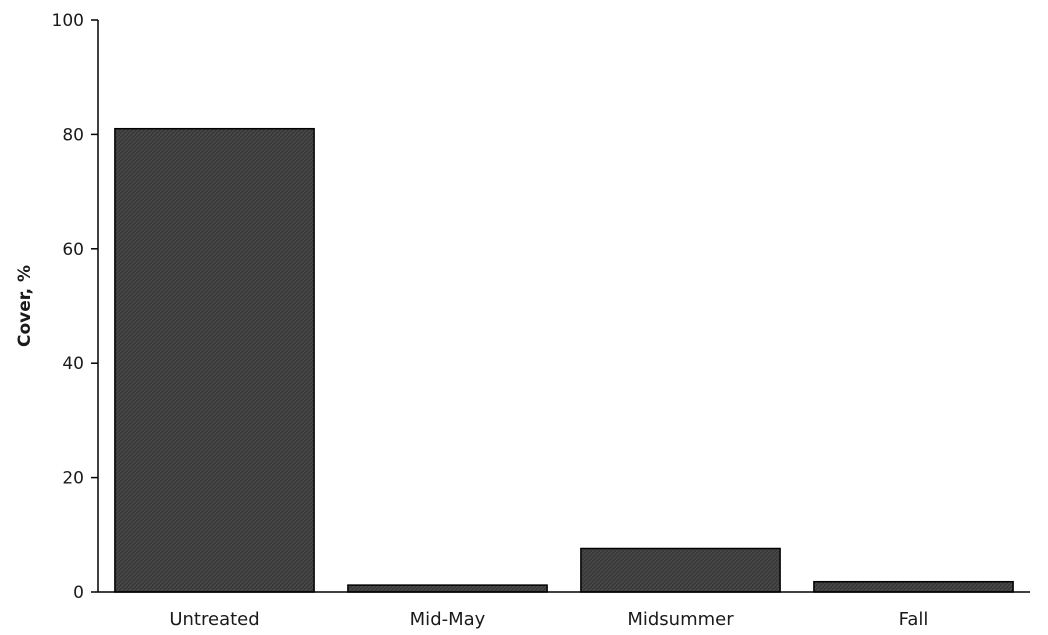 The height and width of the screenshot is (635, 1048). I want to click on bar-fall, so click(913, 586).